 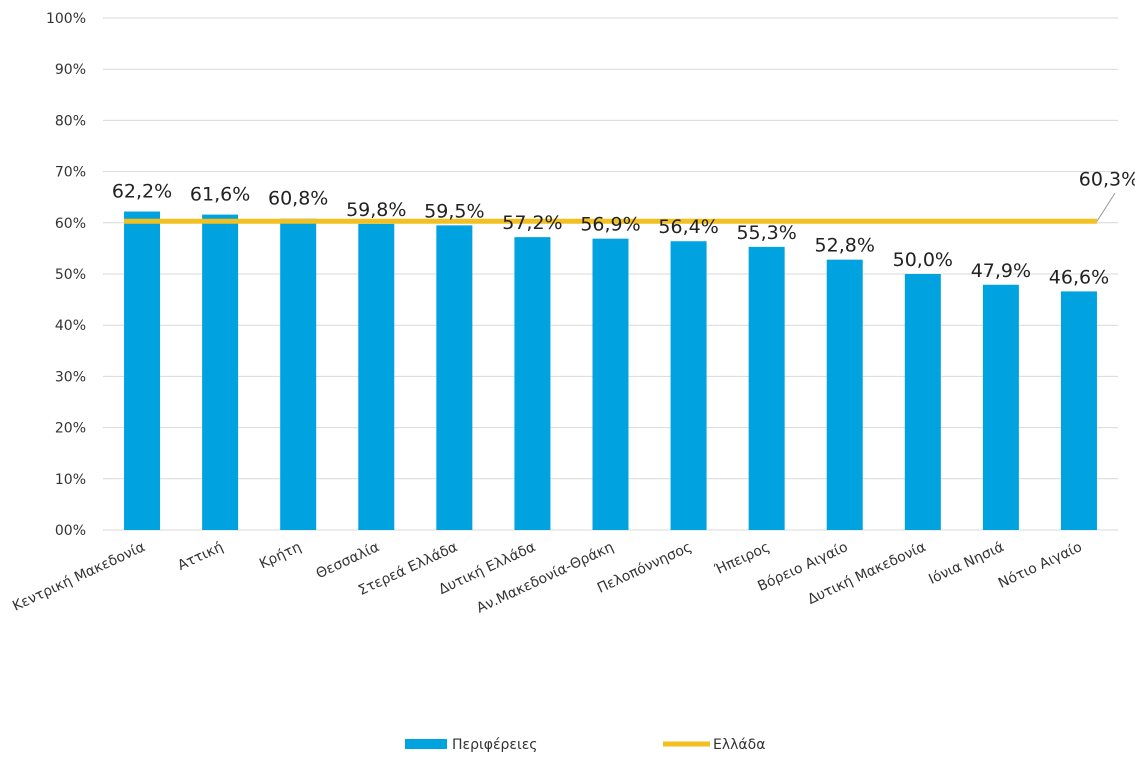 What do you see at coordinates (688, 227) in the screenshot?
I see `bar-data-label: 56,4%` at bounding box center [688, 227].